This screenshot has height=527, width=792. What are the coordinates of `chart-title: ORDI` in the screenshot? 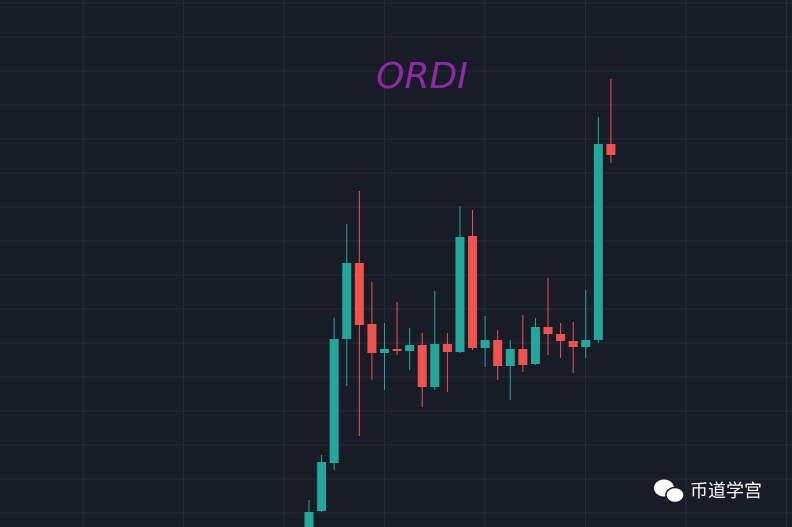 It's located at (422, 76).